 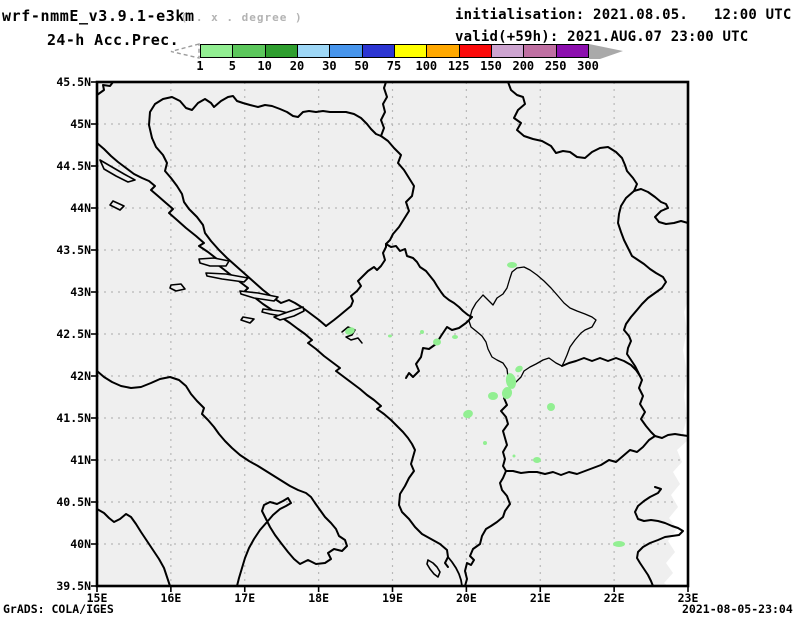 What do you see at coordinates (171, 598) in the screenshot?
I see `x-axis-label: 16E` at bounding box center [171, 598].